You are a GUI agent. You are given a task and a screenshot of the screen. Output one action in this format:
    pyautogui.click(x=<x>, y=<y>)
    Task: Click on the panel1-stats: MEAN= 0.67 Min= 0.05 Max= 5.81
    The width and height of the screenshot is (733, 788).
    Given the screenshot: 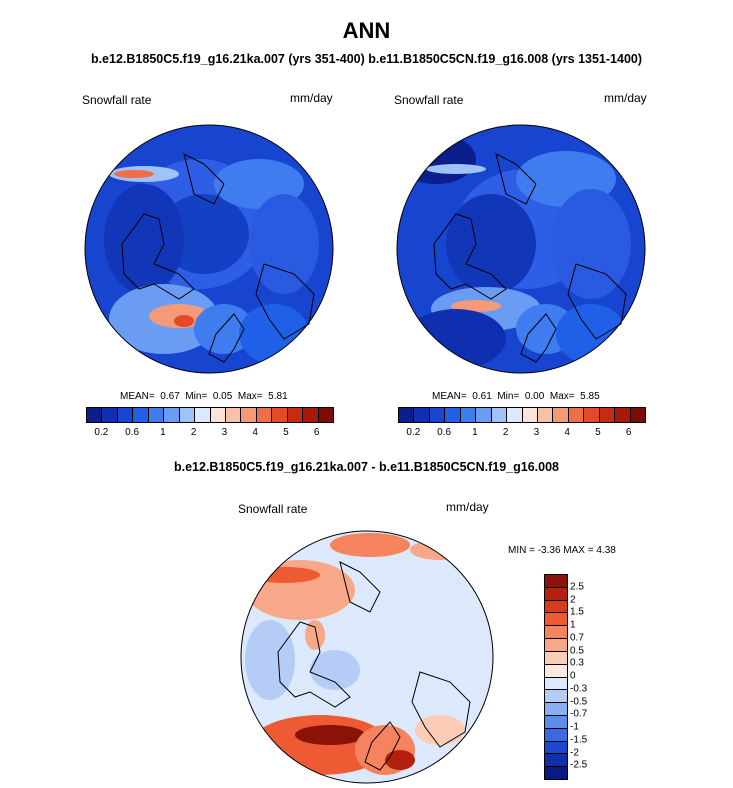 What is the action you would take?
    pyautogui.click(x=204, y=396)
    